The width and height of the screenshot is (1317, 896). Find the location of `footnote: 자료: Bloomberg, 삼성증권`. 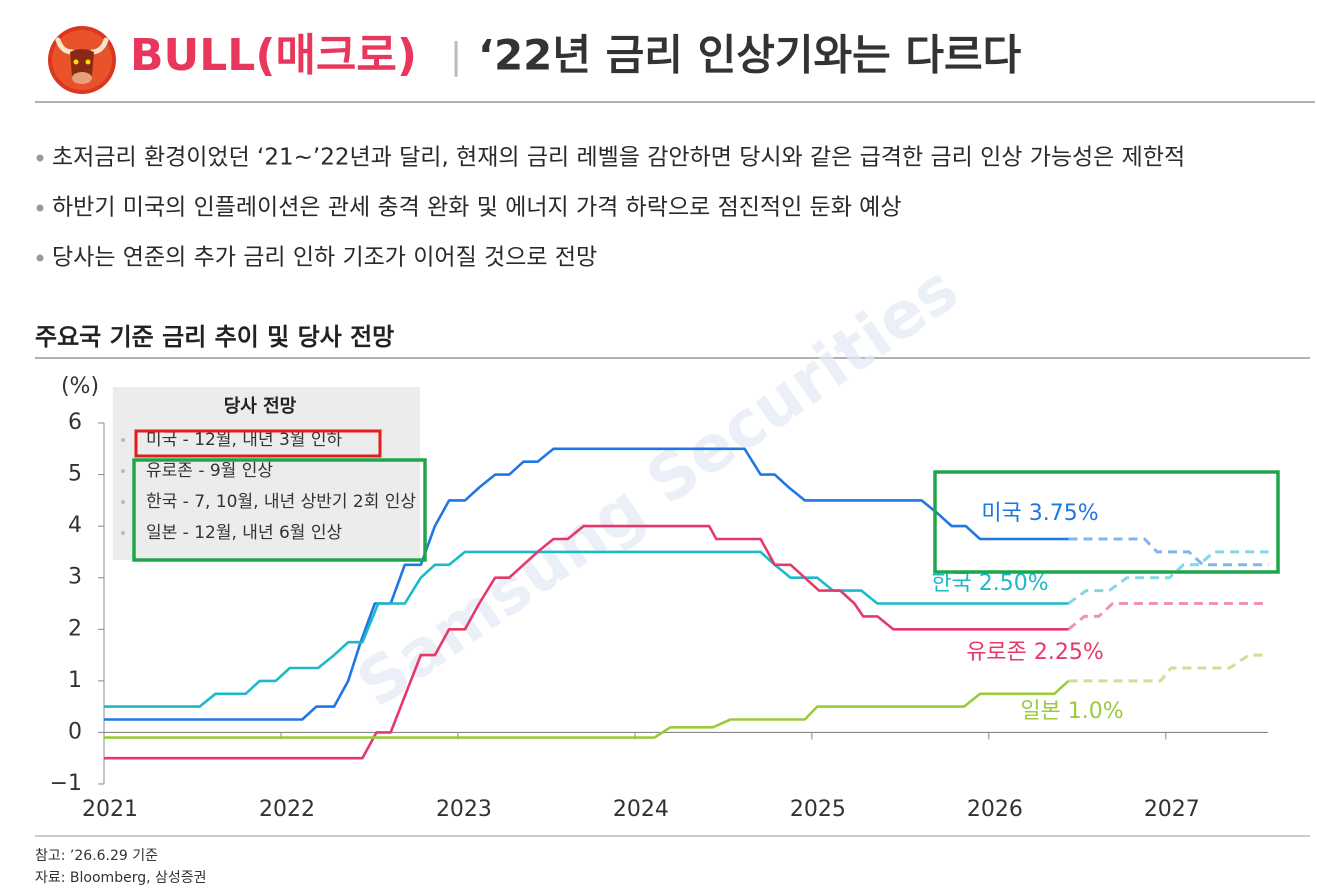

footnote: 자료: Bloomberg, 삼성증권 is located at coordinates (121, 878).